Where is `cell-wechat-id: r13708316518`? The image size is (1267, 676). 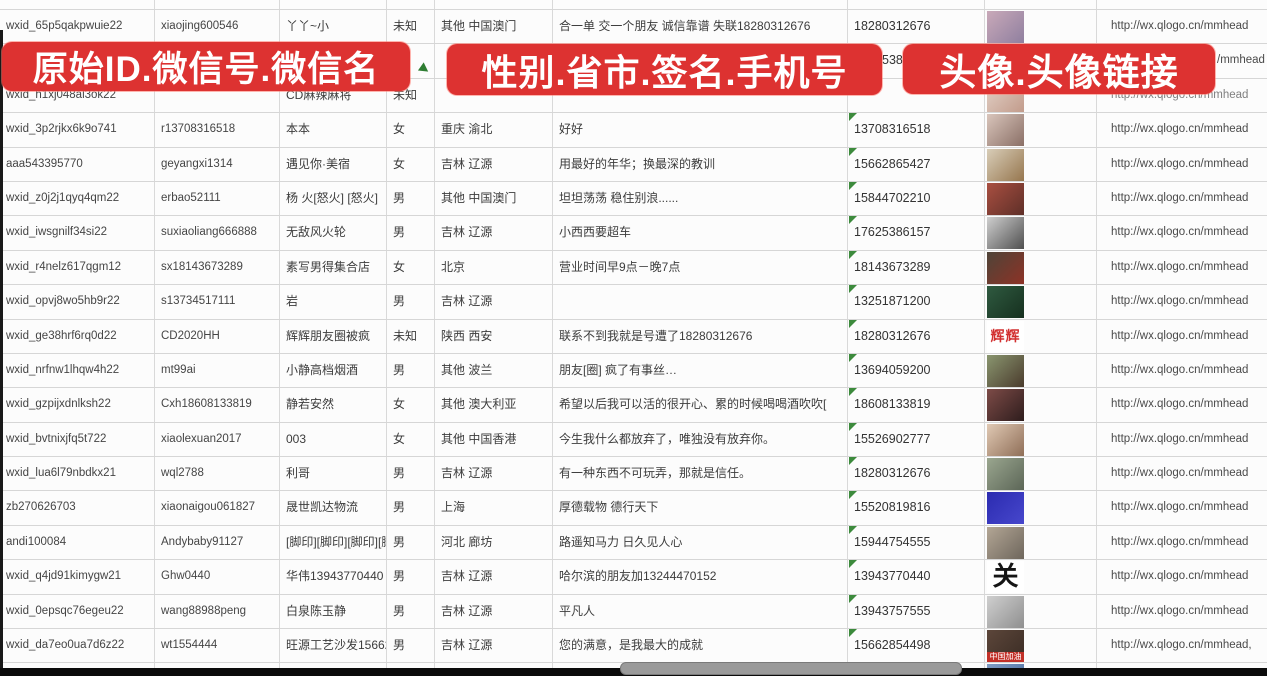 cell-wechat-id: r13708316518 is located at coordinates (217, 130).